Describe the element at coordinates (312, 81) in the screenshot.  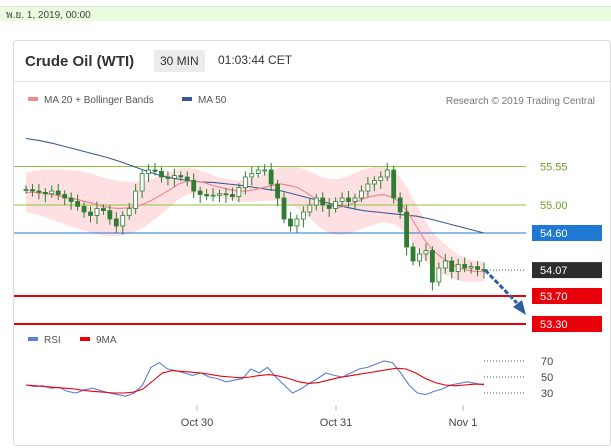
I see `header-divider` at that location.